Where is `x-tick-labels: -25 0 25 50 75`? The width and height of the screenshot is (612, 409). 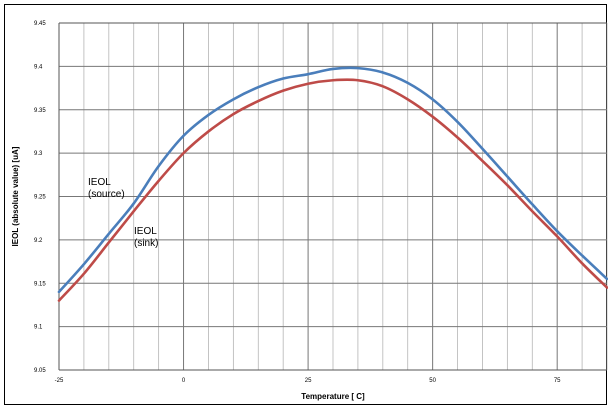
x-tick-labels: -25 0 25 50 75 is located at coordinates (308, 381).